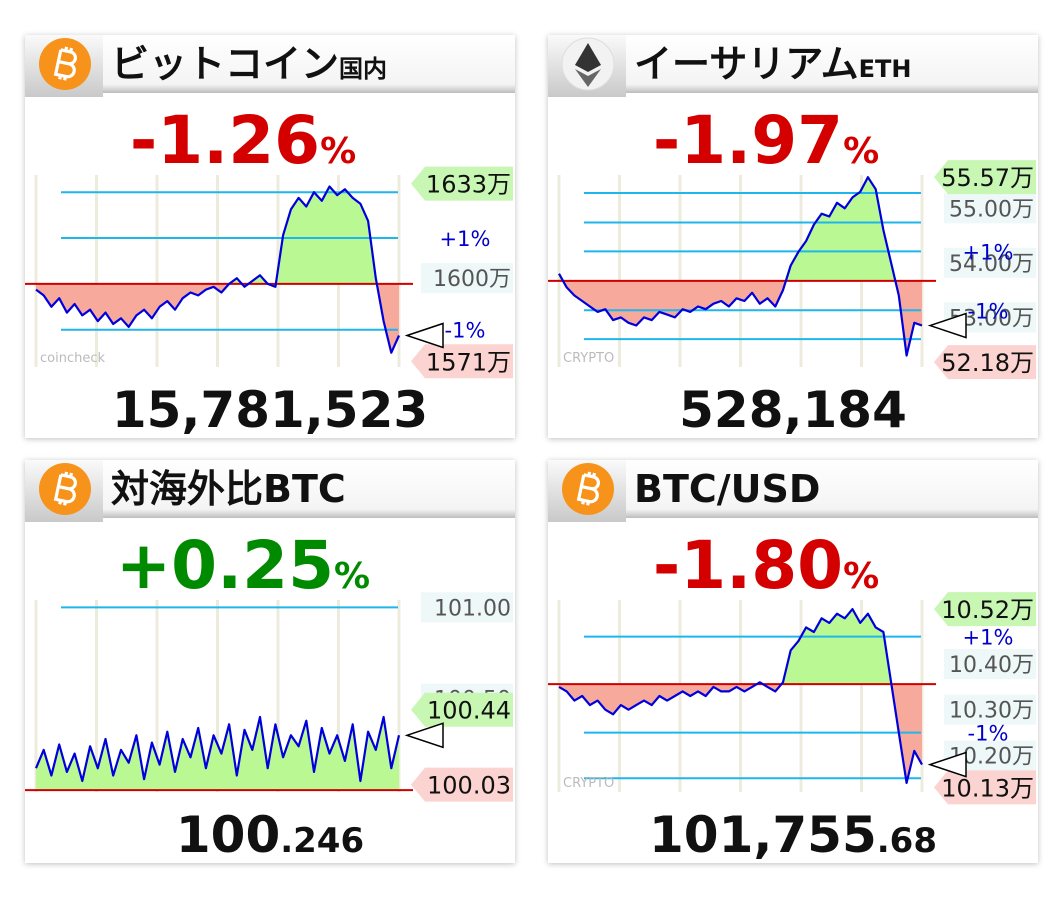 The height and width of the screenshot is (901, 1053). I want to click on eth-icon-bottom, so click(588, 78).